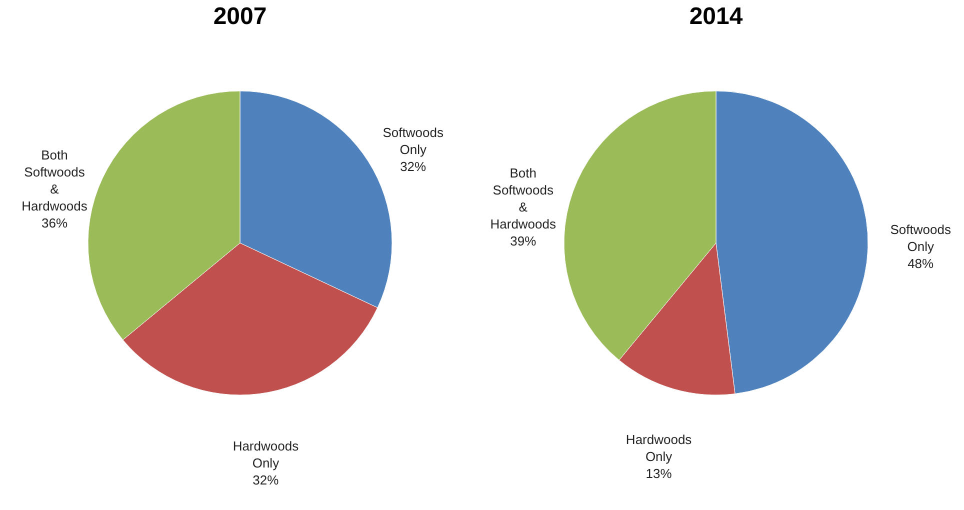 Image resolution: width=964 pixels, height=510 pixels. I want to click on data-label: 39%, so click(523, 241).